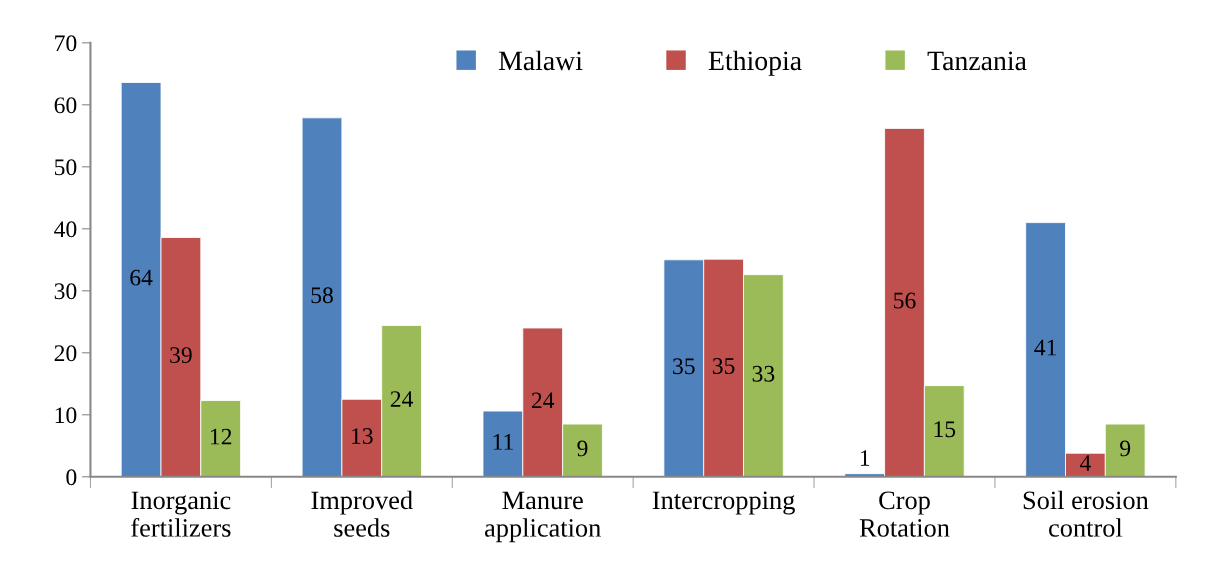 Image resolution: width=1206 pixels, height=571 pixels. Describe the element at coordinates (65, 105) in the screenshot. I see `y-tick-label: 60` at that location.